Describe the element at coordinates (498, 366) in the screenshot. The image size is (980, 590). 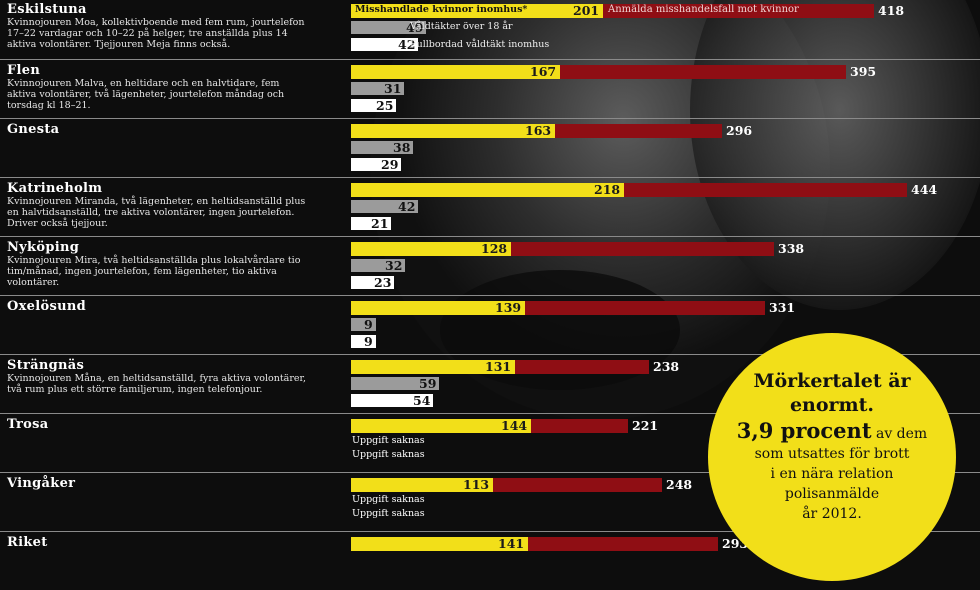
I see `value-abused-women: 131` at that location.